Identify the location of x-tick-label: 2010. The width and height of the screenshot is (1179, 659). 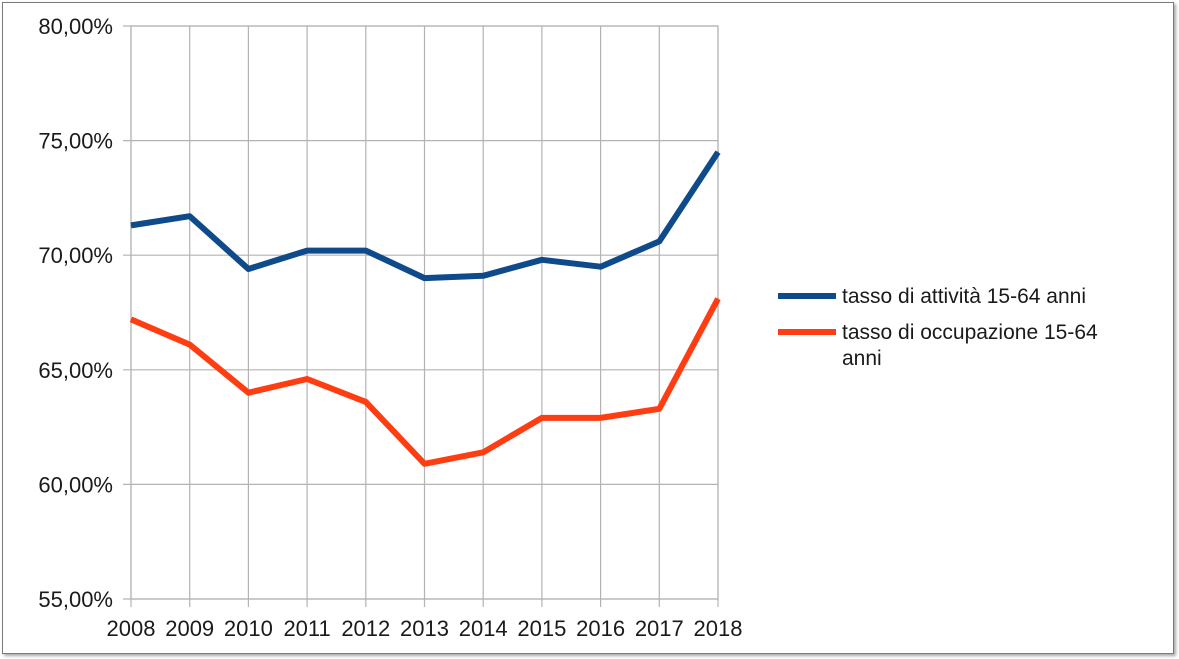
(248, 628).